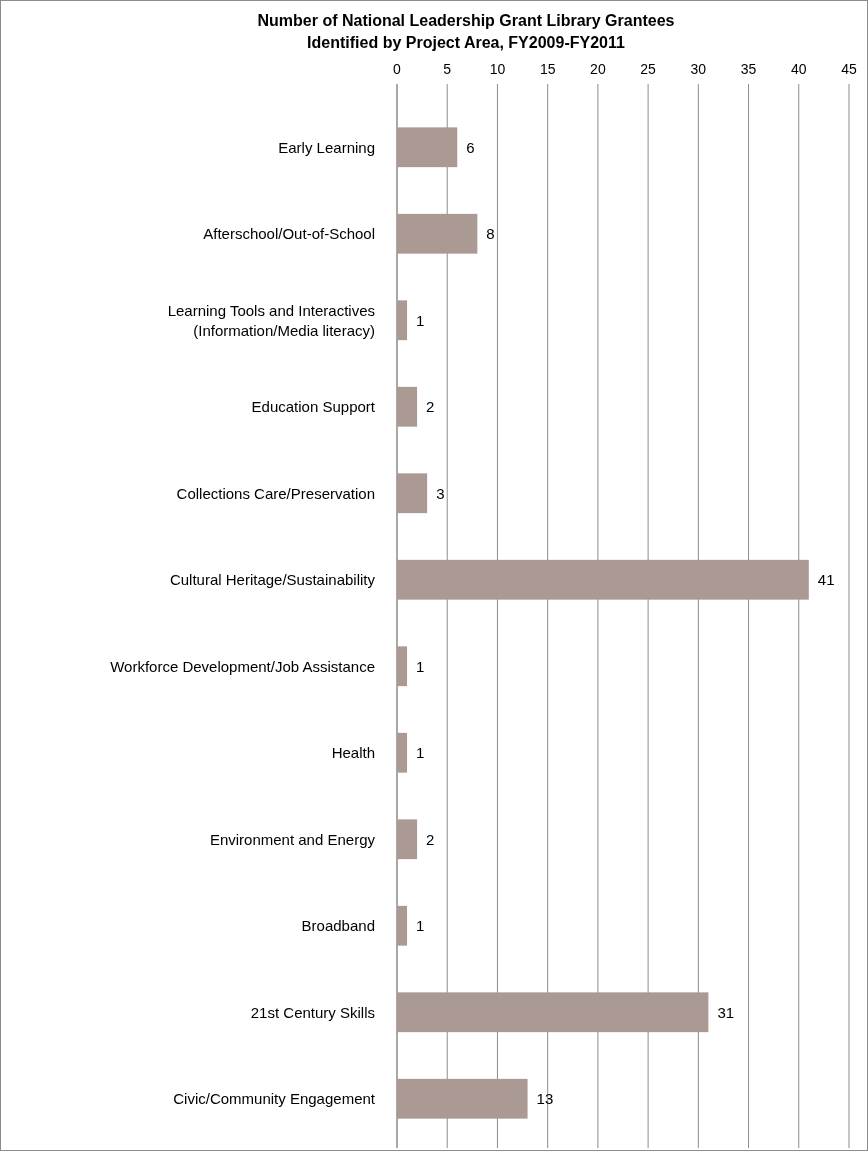 The width and height of the screenshot is (868, 1151). What do you see at coordinates (272, 579) in the screenshot?
I see `y-tick-label: Cultural Heritage/Sustainability` at bounding box center [272, 579].